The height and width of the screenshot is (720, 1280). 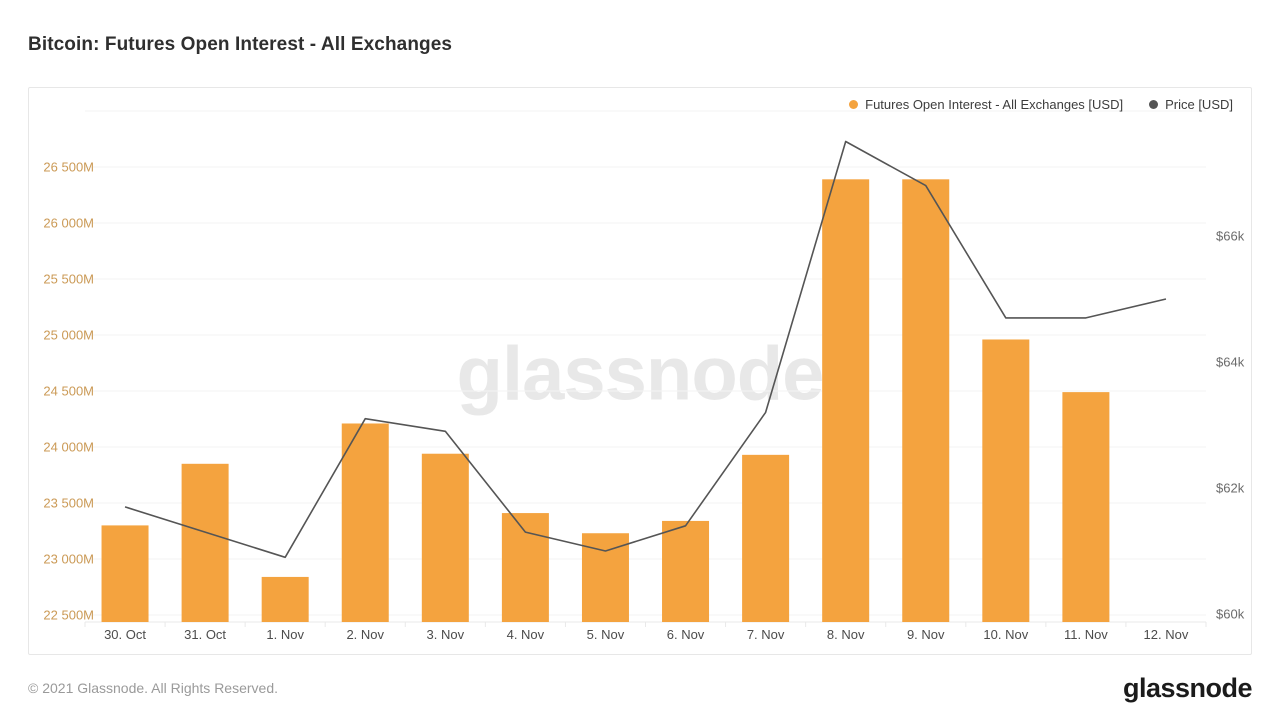 I want to click on svg-text: 31. Oct, so click(x=205, y=634).